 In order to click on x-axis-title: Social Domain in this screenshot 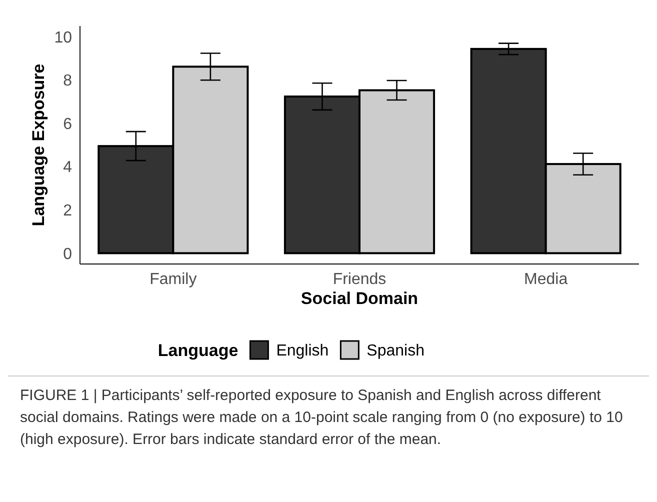, I will do `click(359, 298)`.